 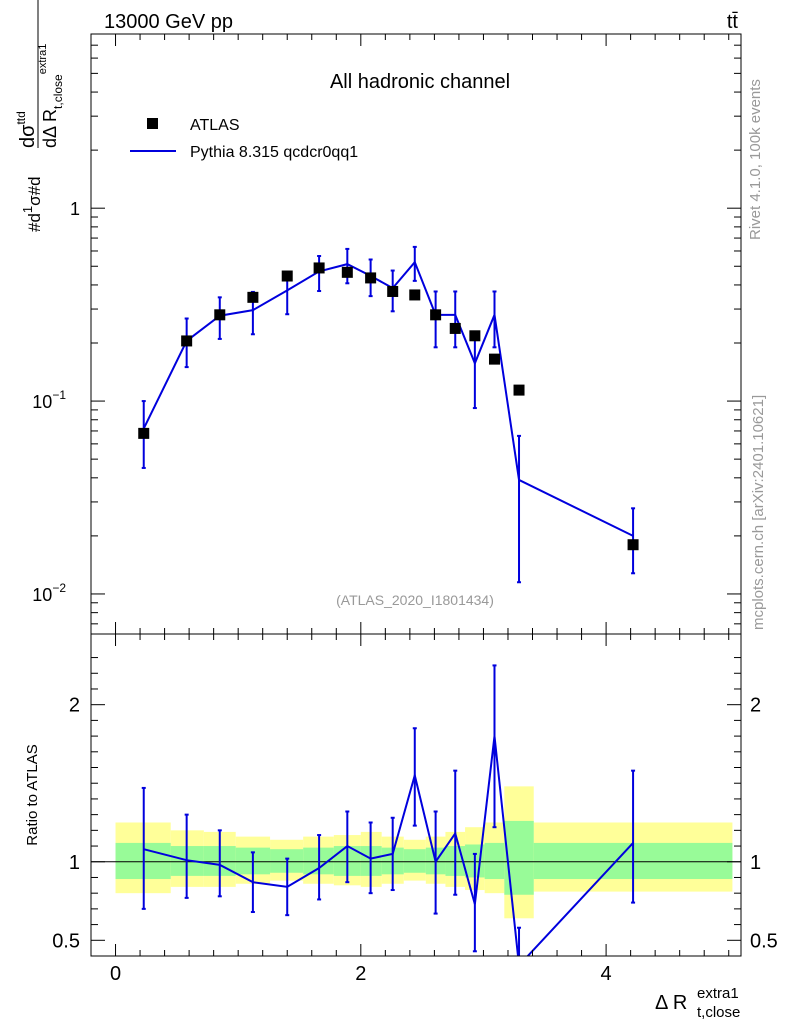 What do you see at coordinates (764, 941) in the screenshot?
I see `ratio-y-tick-label-right: 0.5` at bounding box center [764, 941].